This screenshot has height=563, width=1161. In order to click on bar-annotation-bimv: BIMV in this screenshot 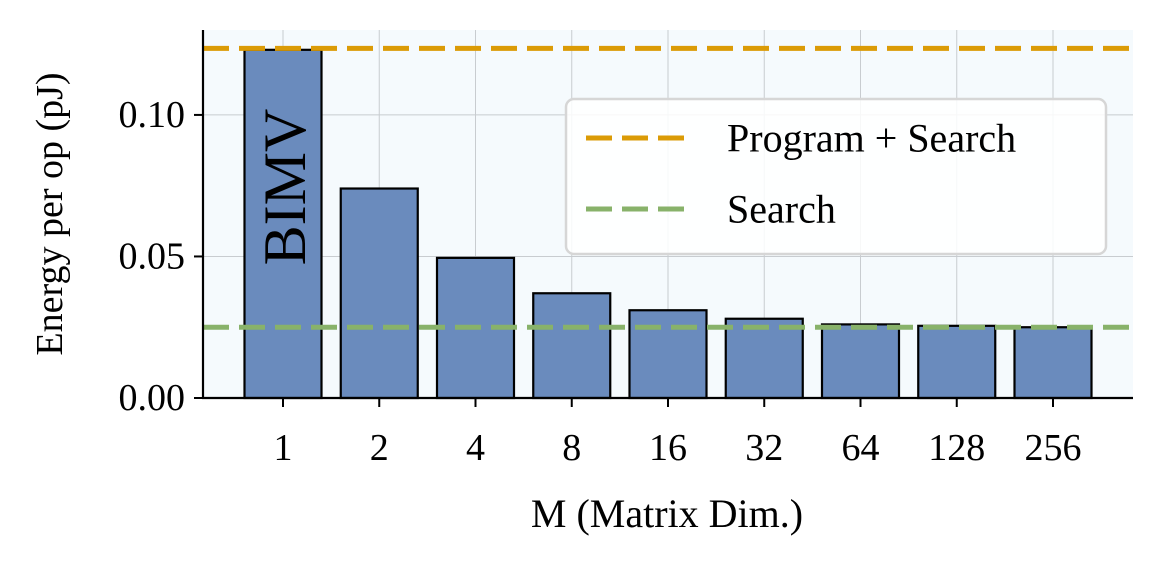, I will do `click(285, 187)`.